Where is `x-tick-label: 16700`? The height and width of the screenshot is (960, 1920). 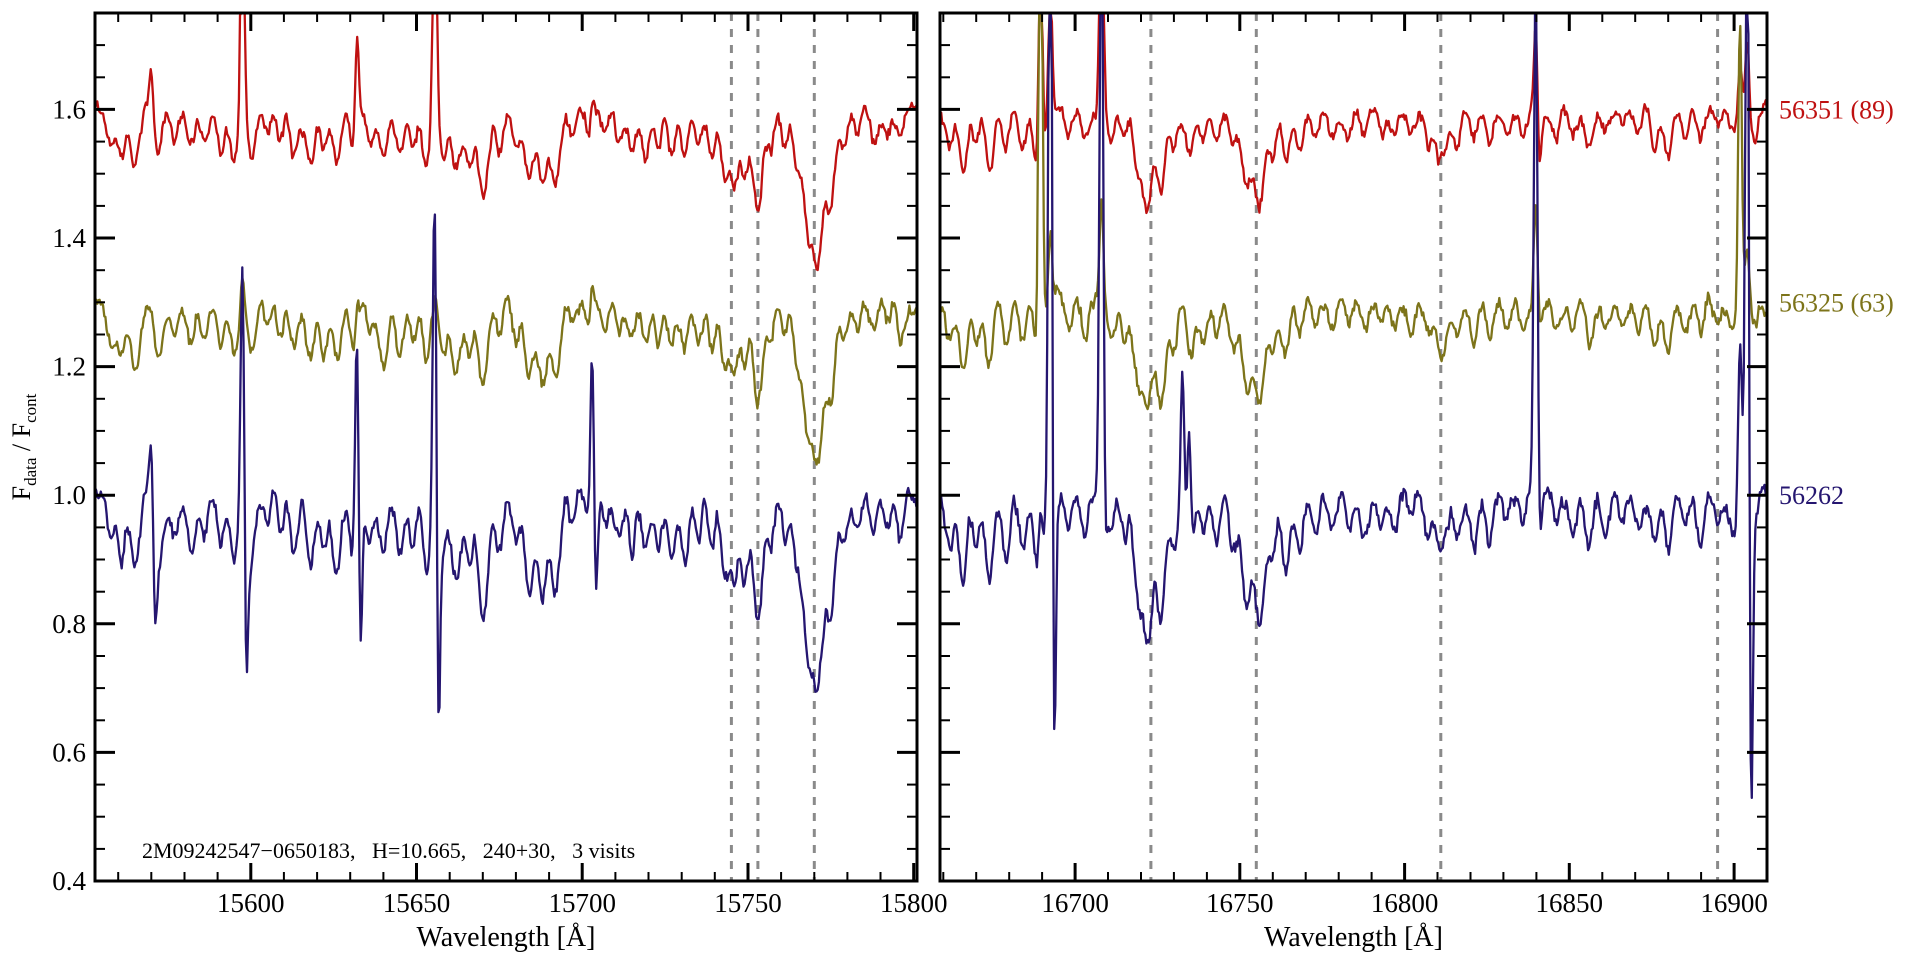
x-tick-label: 16700 is located at coordinates (1075, 903).